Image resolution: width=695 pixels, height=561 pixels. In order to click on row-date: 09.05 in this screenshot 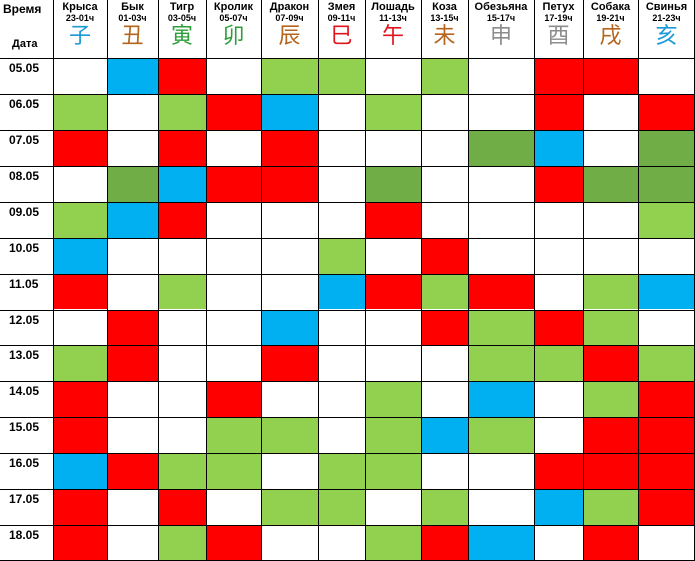, I will do `click(24, 211)`.